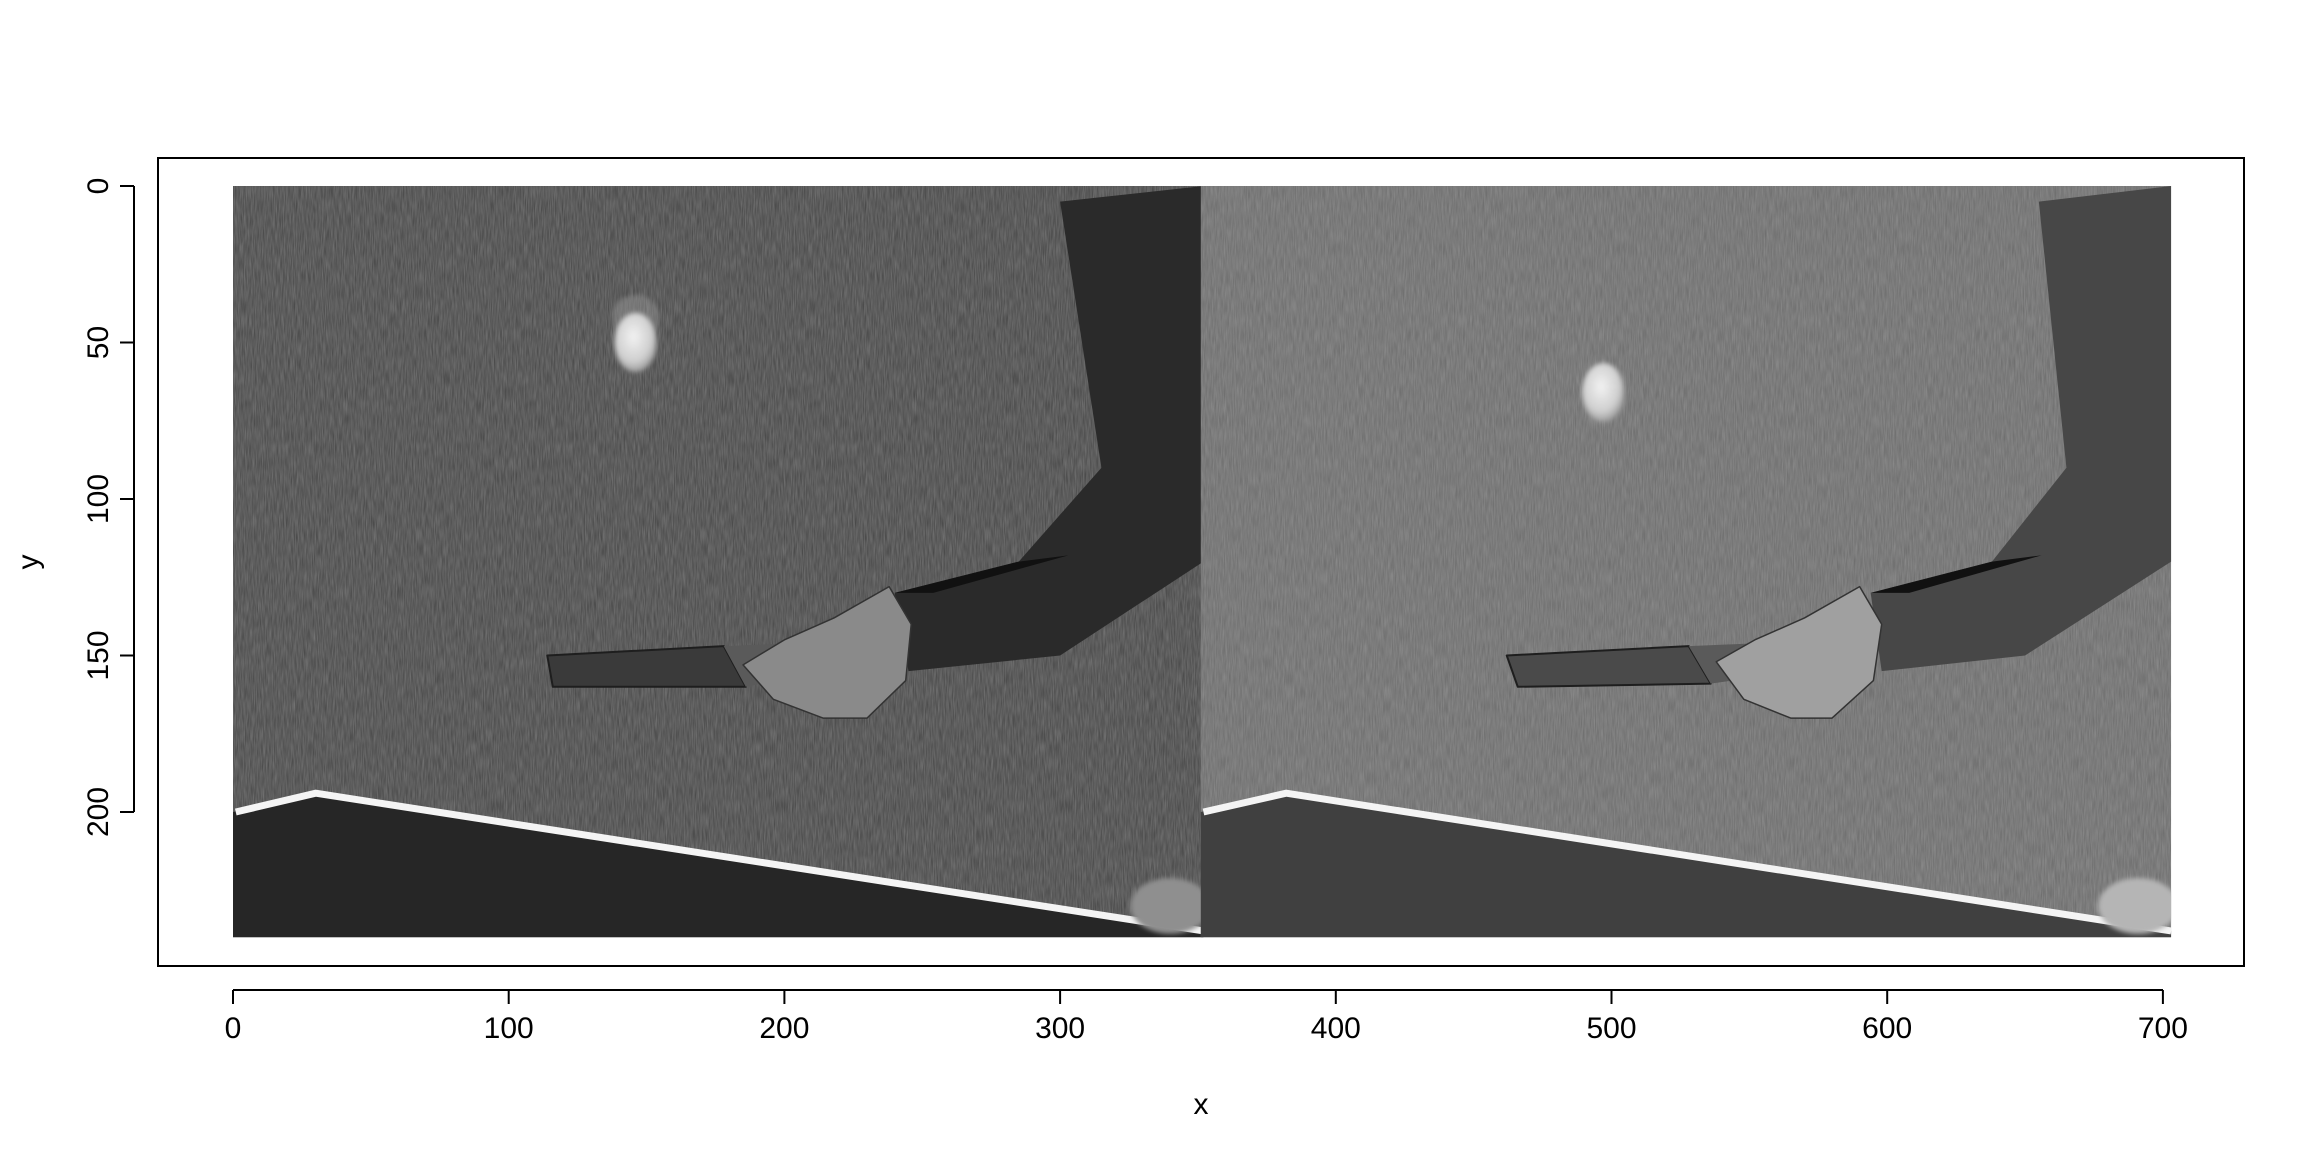 Image resolution: width=2304 pixels, height=1152 pixels. Describe the element at coordinates (1060, 1028) in the screenshot. I see `x-tick-label: 300` at that location.